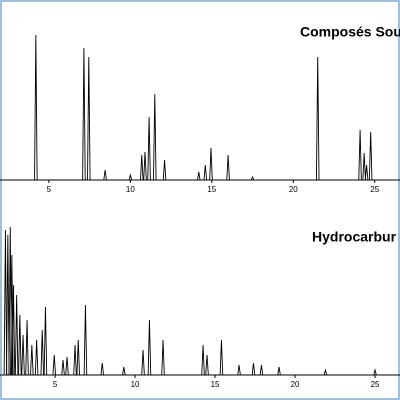 The width and height of the screenshot is (400, 400). I want to click on panel-title: Hydrocarbur, so click(354, 237).